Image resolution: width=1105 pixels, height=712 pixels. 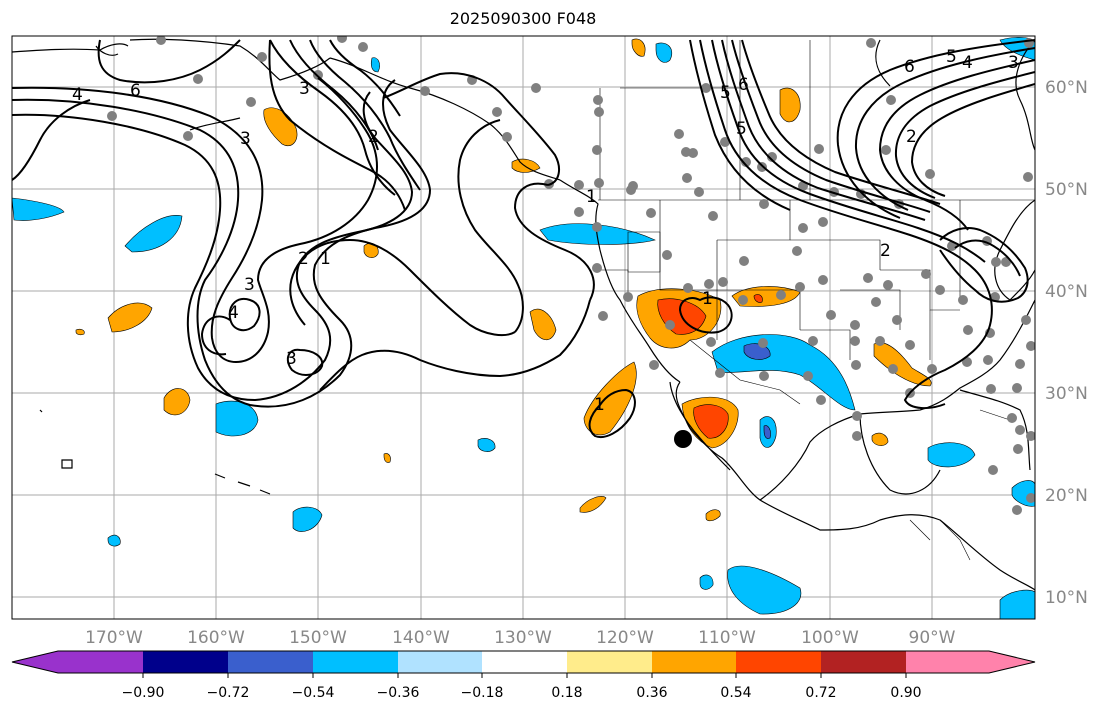 What do you see at coordinates (313, 693) in the screenshot?
I see `colorbar-tick-label: −0.54` at bounding box center [313, 693].